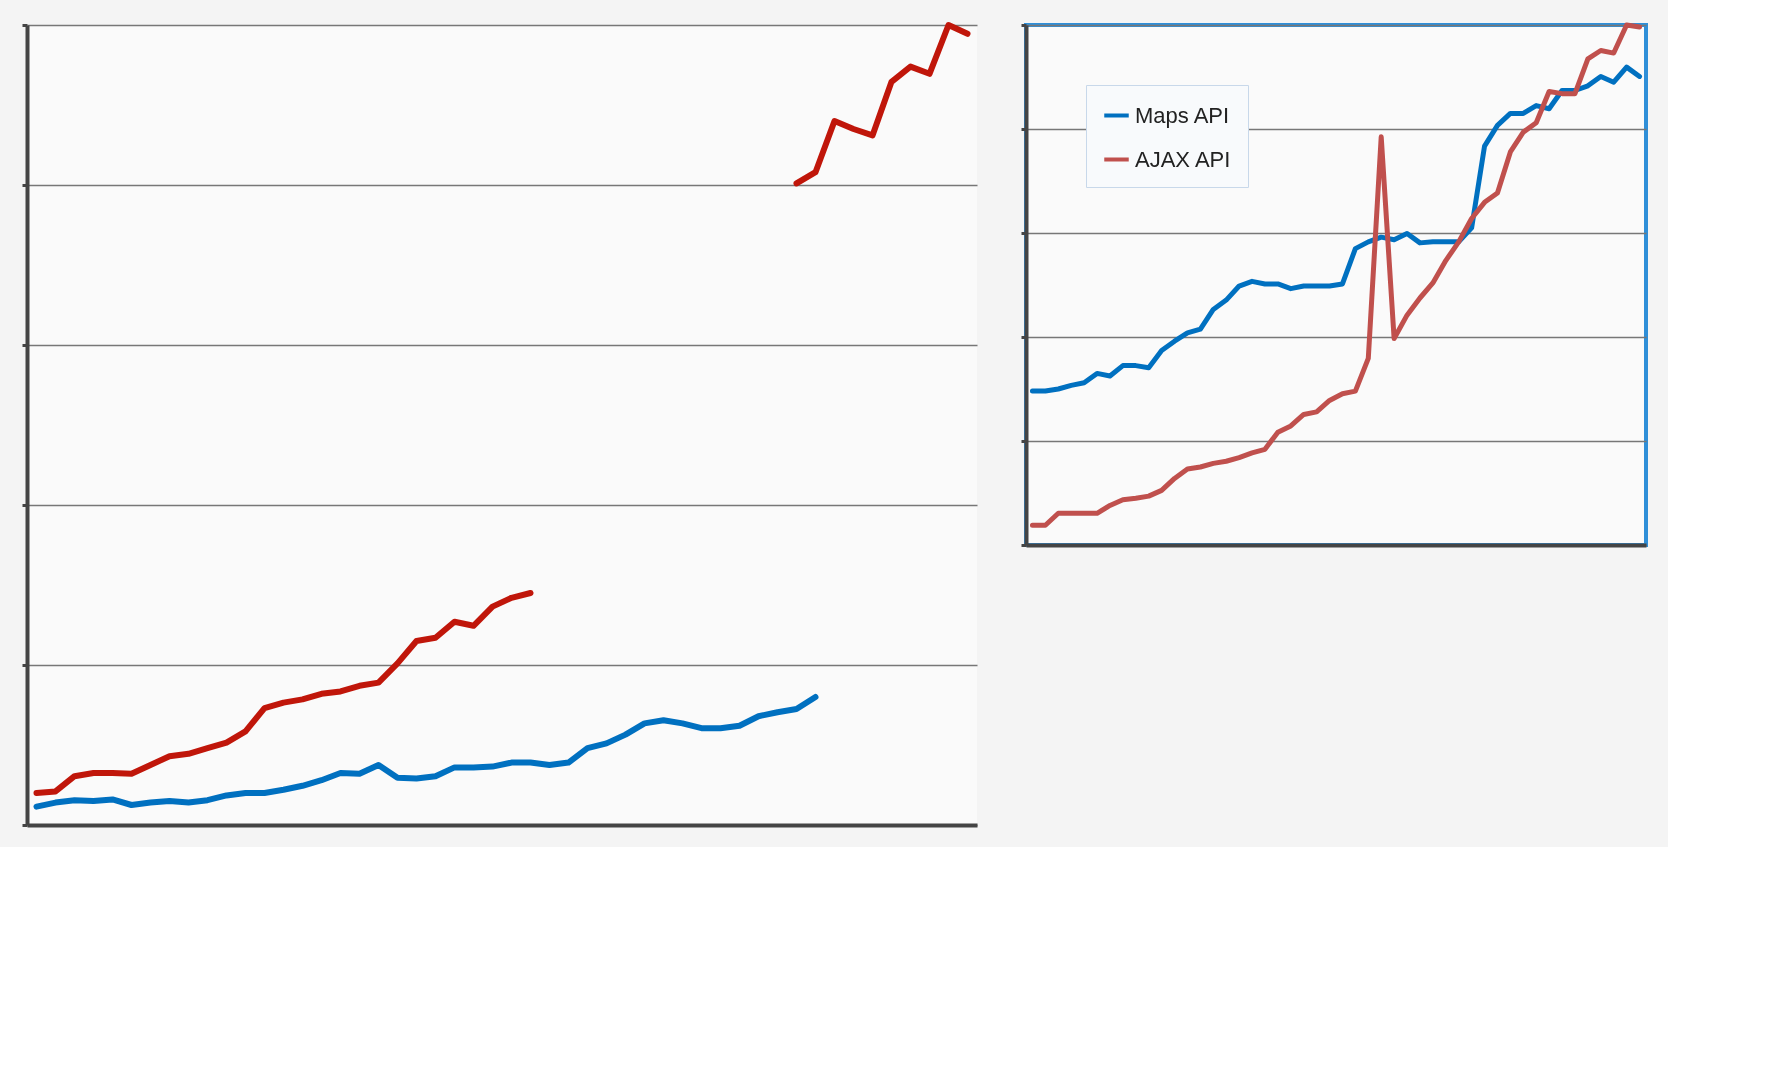 This screenshot has width=1783, height=1084. What do you see at coordinates (1183, 159) in the screenshot?
I see `legend-label: AJAX API` at bounding box center [1183, 159].